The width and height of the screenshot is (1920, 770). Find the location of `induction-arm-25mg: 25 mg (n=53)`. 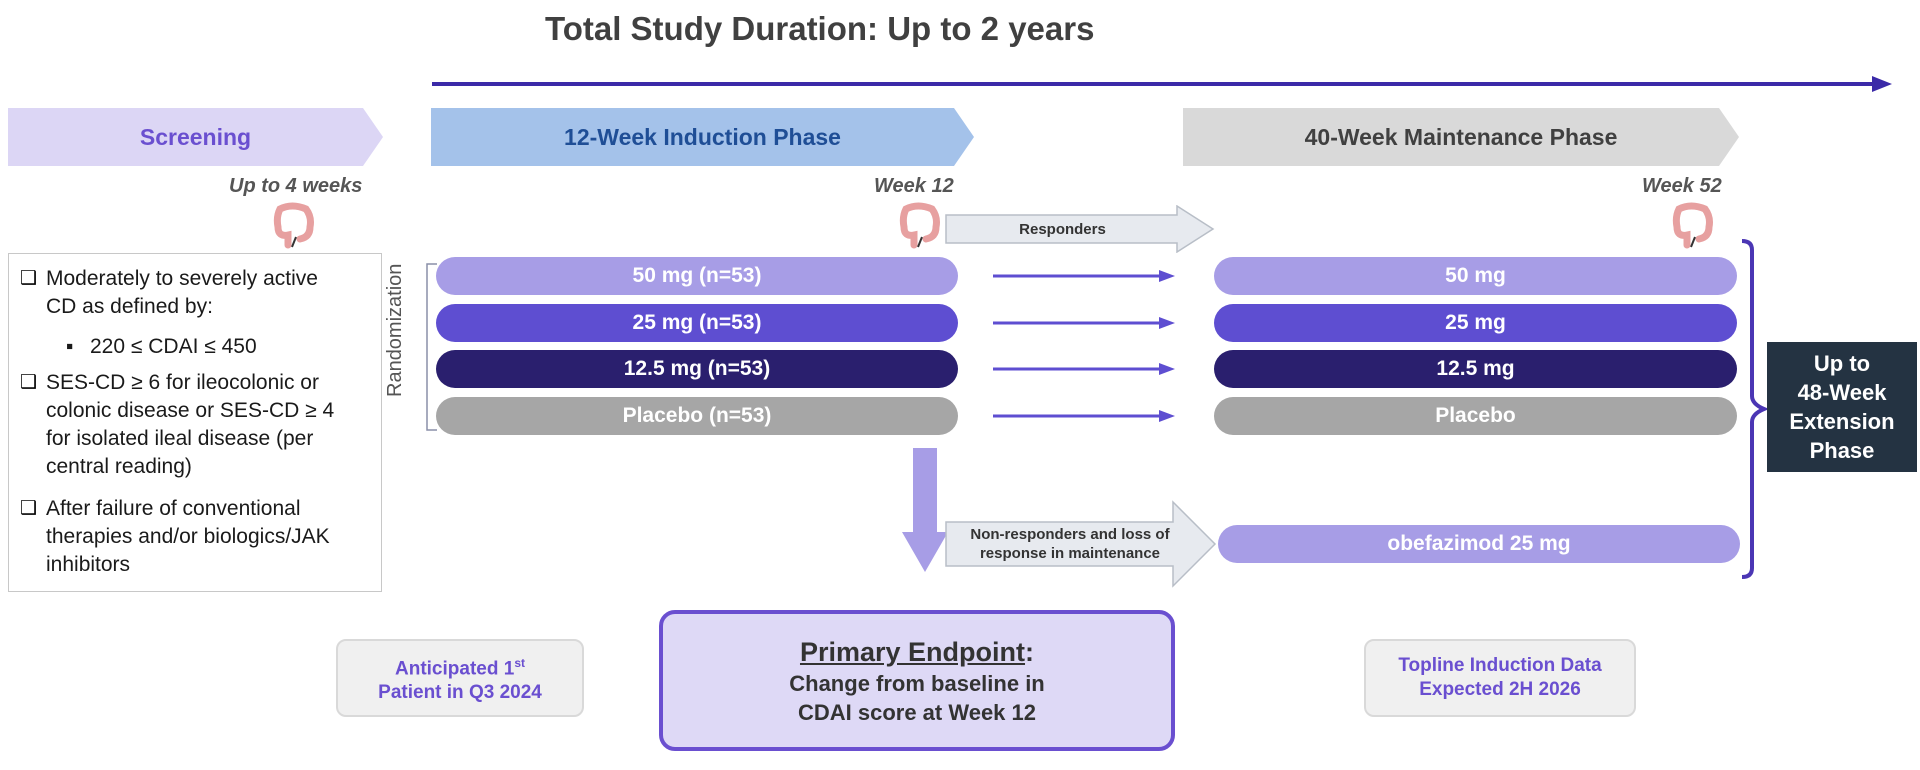

induction-arm-25mg: 25 mg (n=53) is located at coordinates (697, 323).